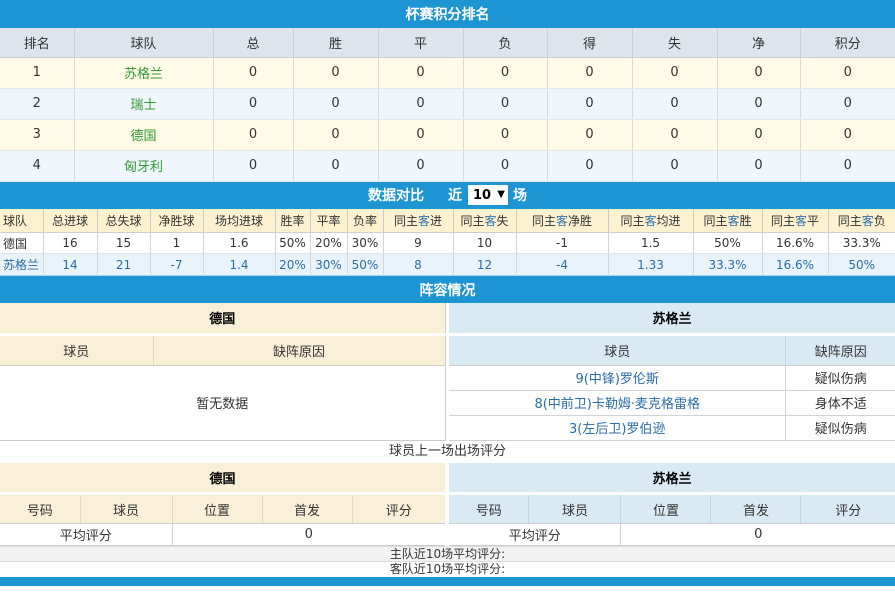 The height and width of the screenshot is (592, 895). Describe the element at coordinates (580, 220) in the screenshot. I see `header-label: 净胜` at that location.